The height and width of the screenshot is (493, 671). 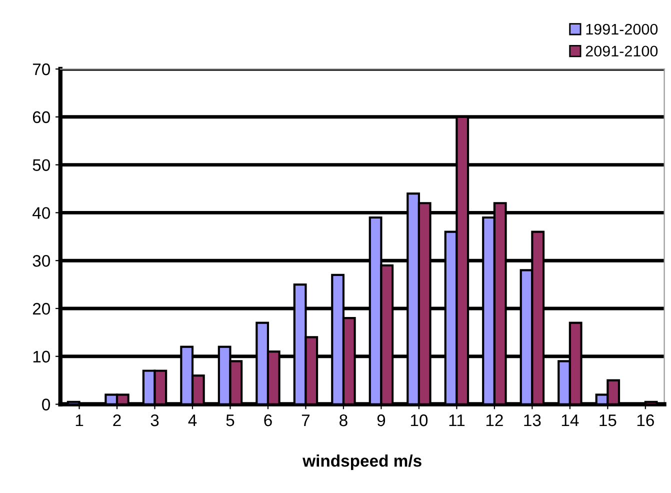 I want to click on x-axis-title: windspeed m/s, so click(x=362, y=462).